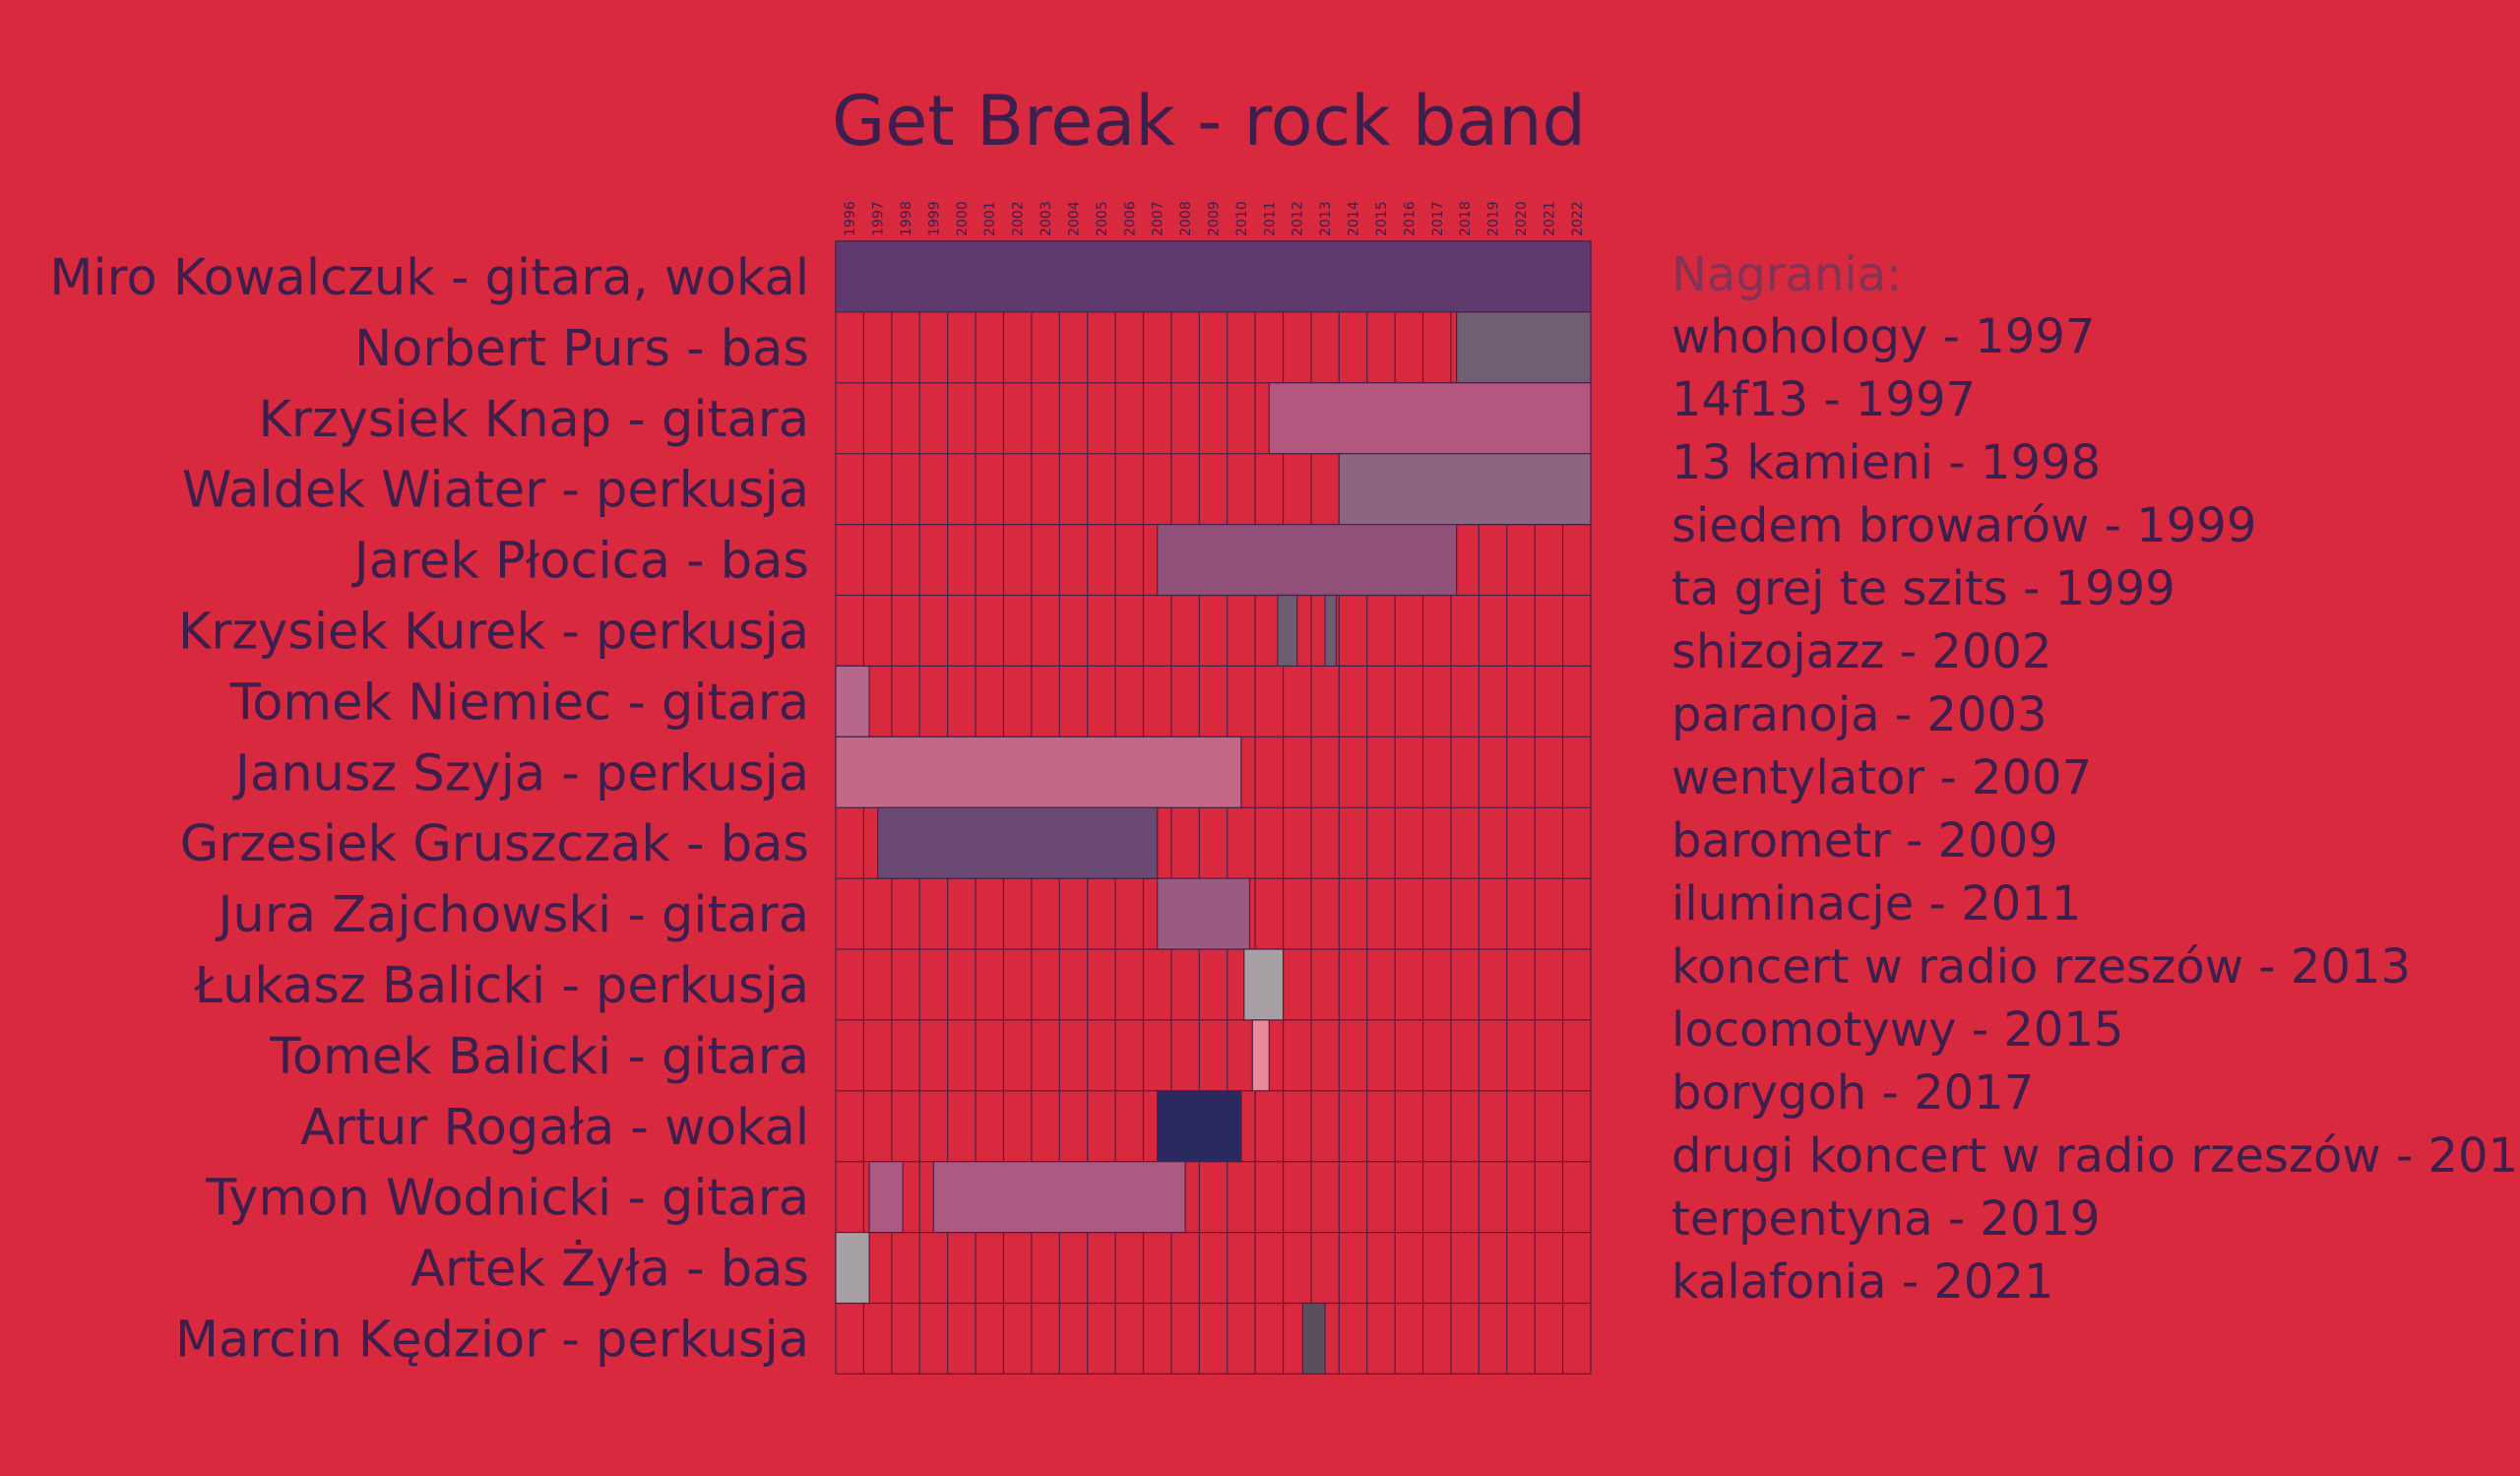 This screenshot has width=2520, height=1476. I want to click on recording-item: kalafonia - 2021, so click(1862, 1282).